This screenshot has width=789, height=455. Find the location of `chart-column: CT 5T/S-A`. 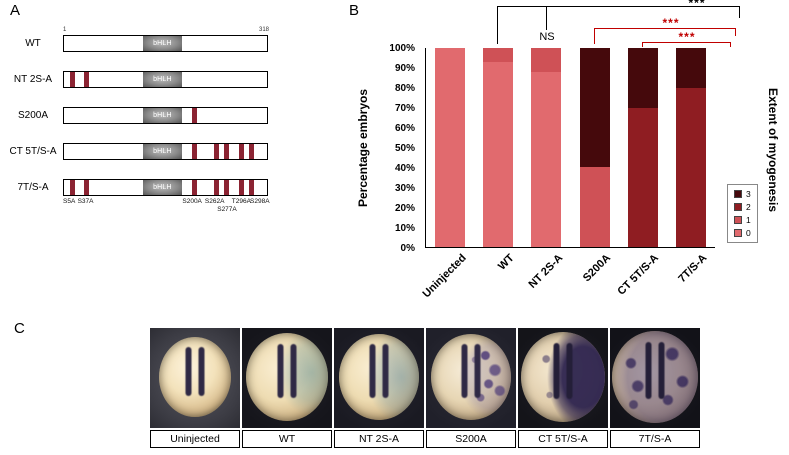

chart-column: CT 5T/S-A is located at coordinates (641, 173).